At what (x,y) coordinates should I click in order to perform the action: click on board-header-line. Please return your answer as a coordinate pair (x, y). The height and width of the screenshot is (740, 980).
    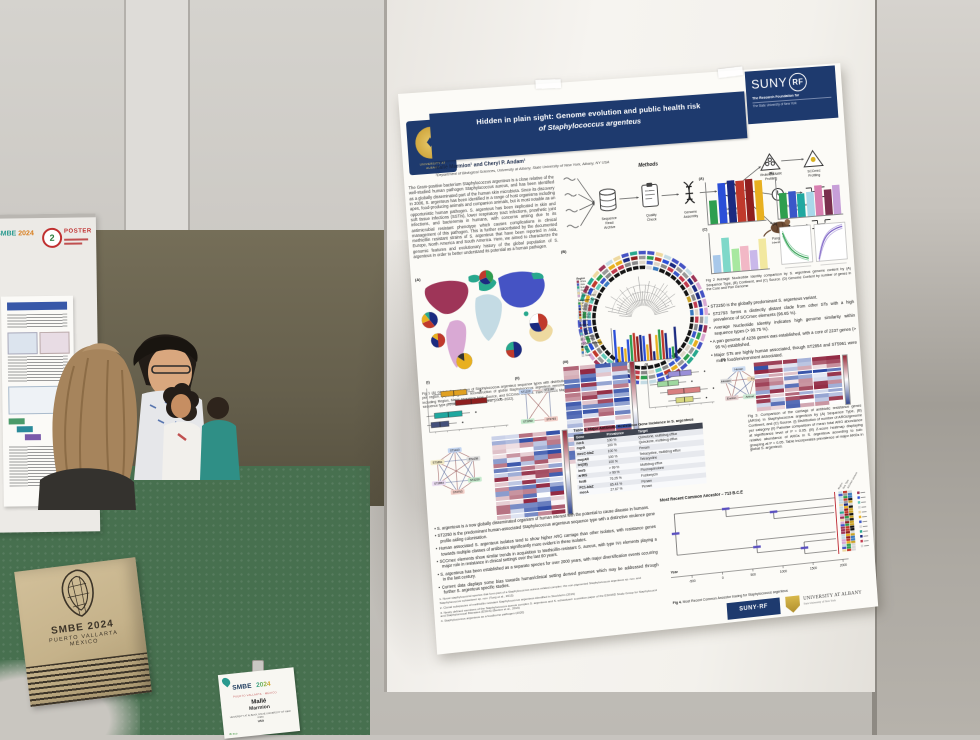
    Looking at the image, I should click on (73, 243).